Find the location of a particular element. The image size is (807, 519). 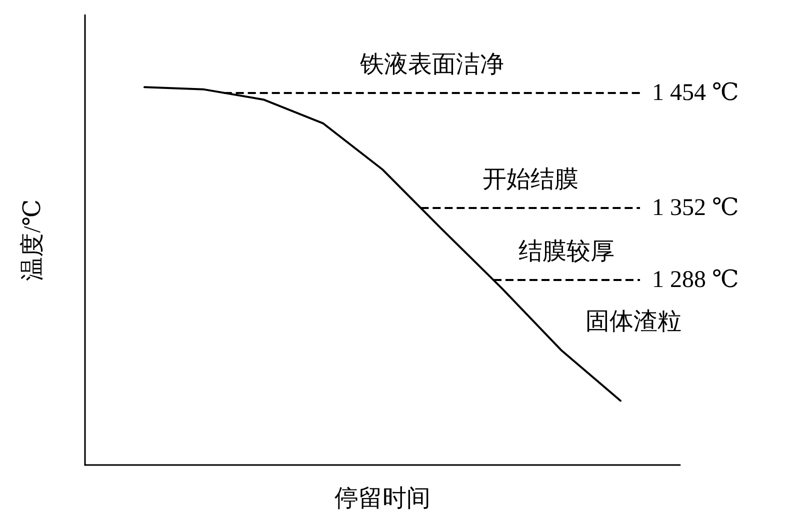

annotation: 结膜较厚 is located at coordinates (566, 252).